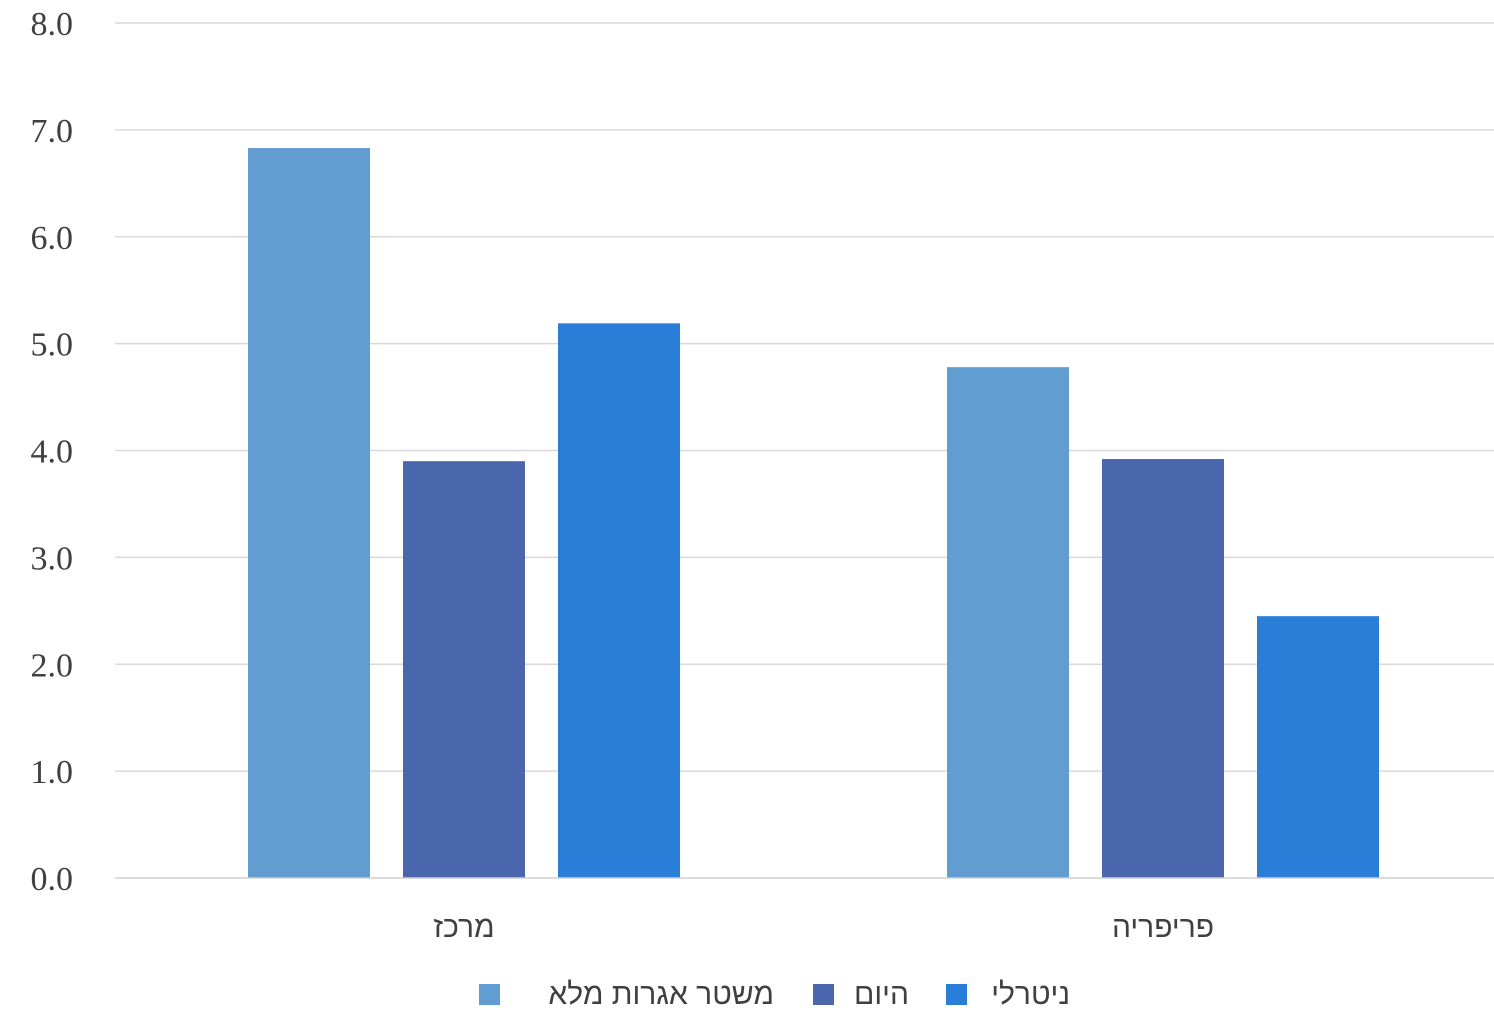 The width and height of the screenshot is (1494, 1010). I want to click on category-label: מרכז, so click(463, 927).